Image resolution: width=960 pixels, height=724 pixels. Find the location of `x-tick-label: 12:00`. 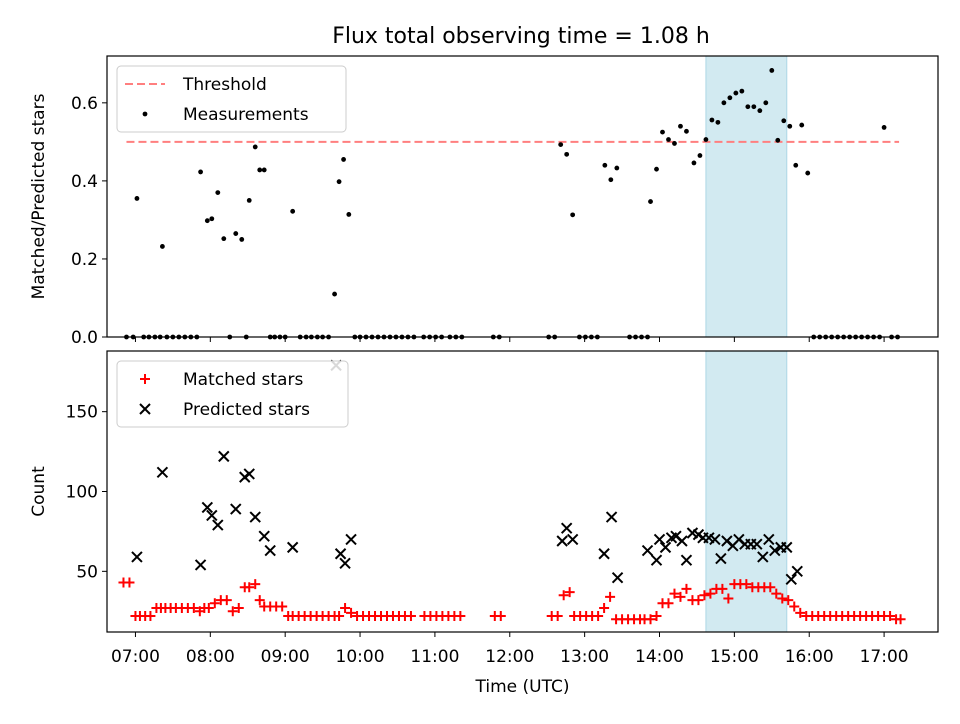

x-tick-label: 12:00 is located at coordinates (509, 657).